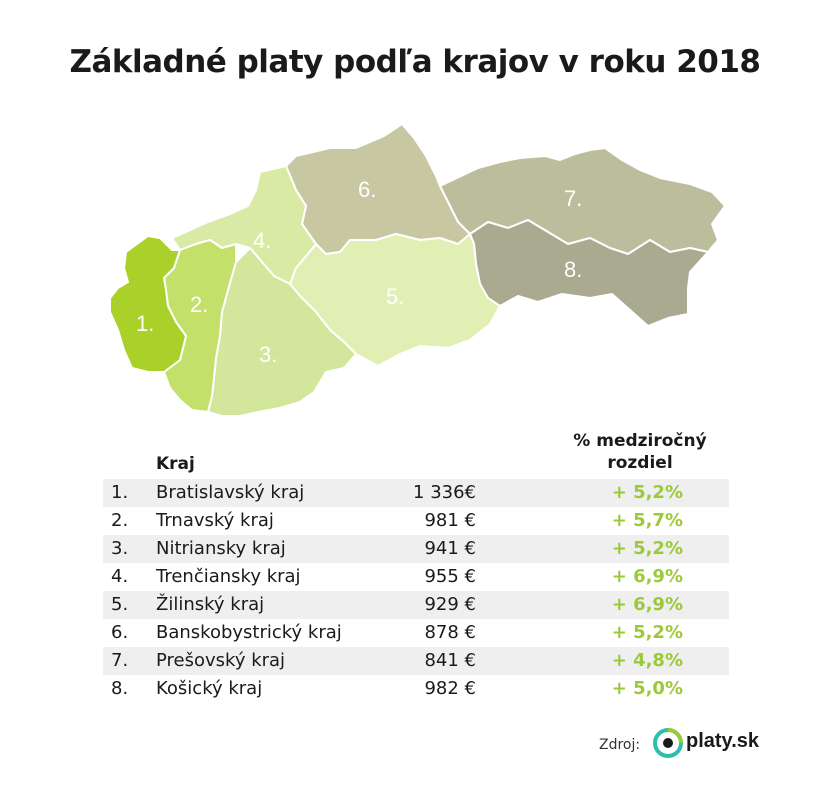 This screenshot has width=830, height=792. What do you see at coordinates (450, 632) in the screenshot?
I see `row-salary: 878 €` at bounding box center [450, 632].